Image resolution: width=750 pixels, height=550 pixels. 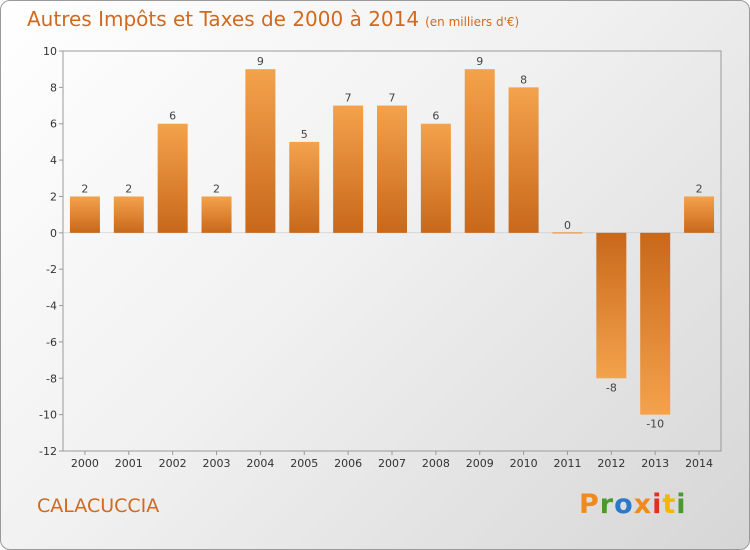 What do you see at coordinates (524, 463) in the screenshot?
I see `x-tick-label-2010: 2010` at bounding box center [524, 463].